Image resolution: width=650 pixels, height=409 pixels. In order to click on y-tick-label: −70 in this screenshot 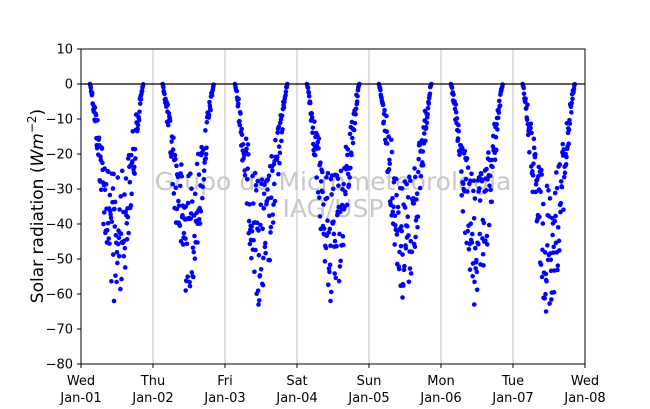, I will do `click(59, 330)`.